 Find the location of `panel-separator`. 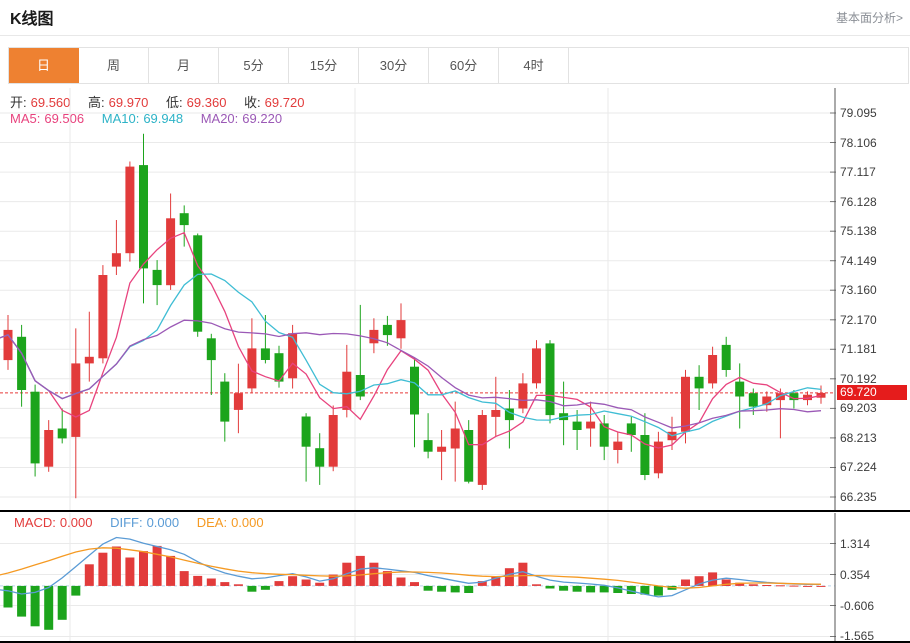

panel-separator is located at coordinates (455, 511).